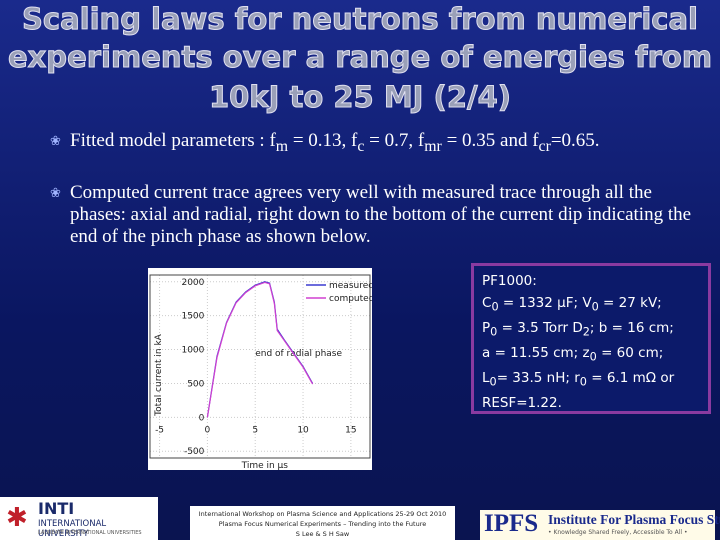  What do you see at coordinates (591, 404) in the screenshot?
I see `info-line: RESF=1.22.` at bounding box center [591, 404].